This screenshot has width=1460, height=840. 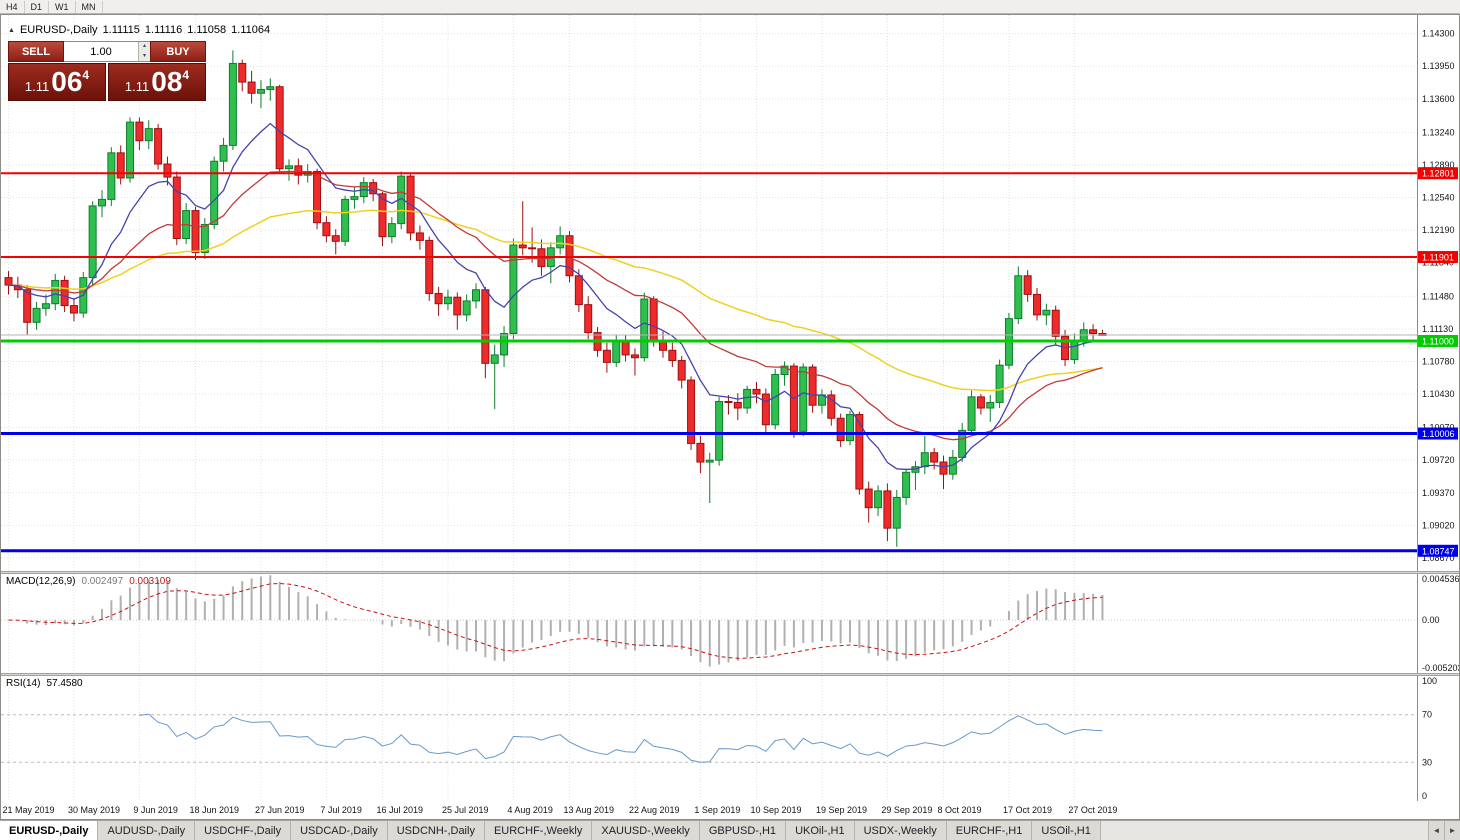 What do you see at coordinates (64, 683) in the screenshot?
I see `rsi-value: 57.4580` at bounding box center [64, 683].